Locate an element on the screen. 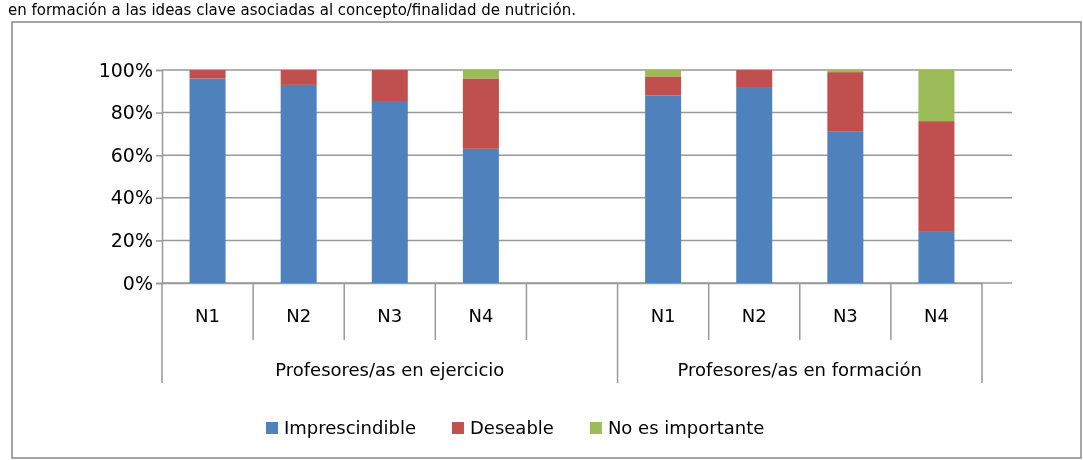  y-tick-label: 20% is located at coordinates (131, 239).